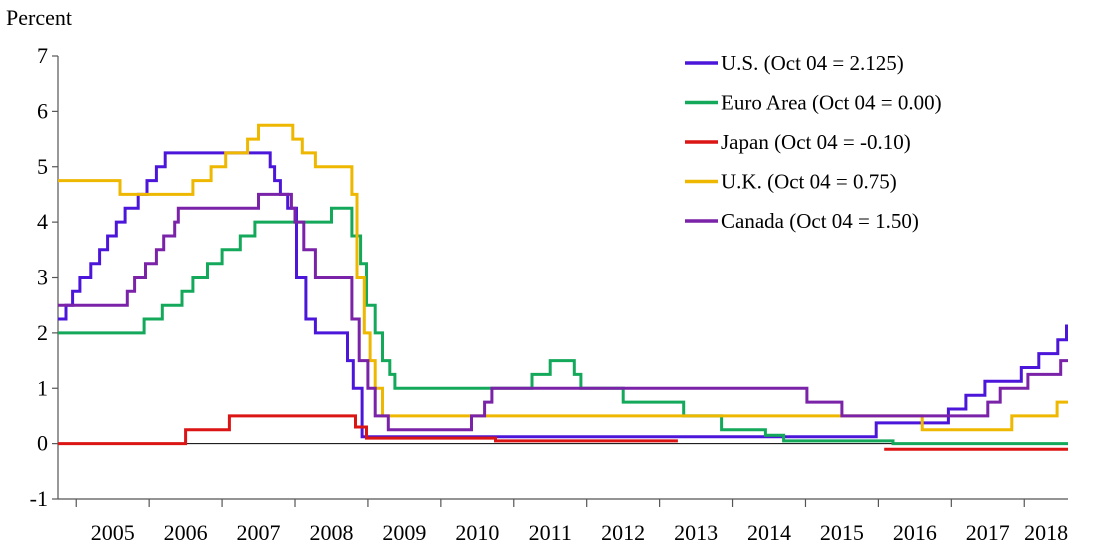 The height and width of the screenshot is (548, 1101). What do you see at coordinates (820, 221) in the screenshot?
I see `legend-label-4: Canada (Oct 04 = 1.50)` at bounding box center [820, 221].